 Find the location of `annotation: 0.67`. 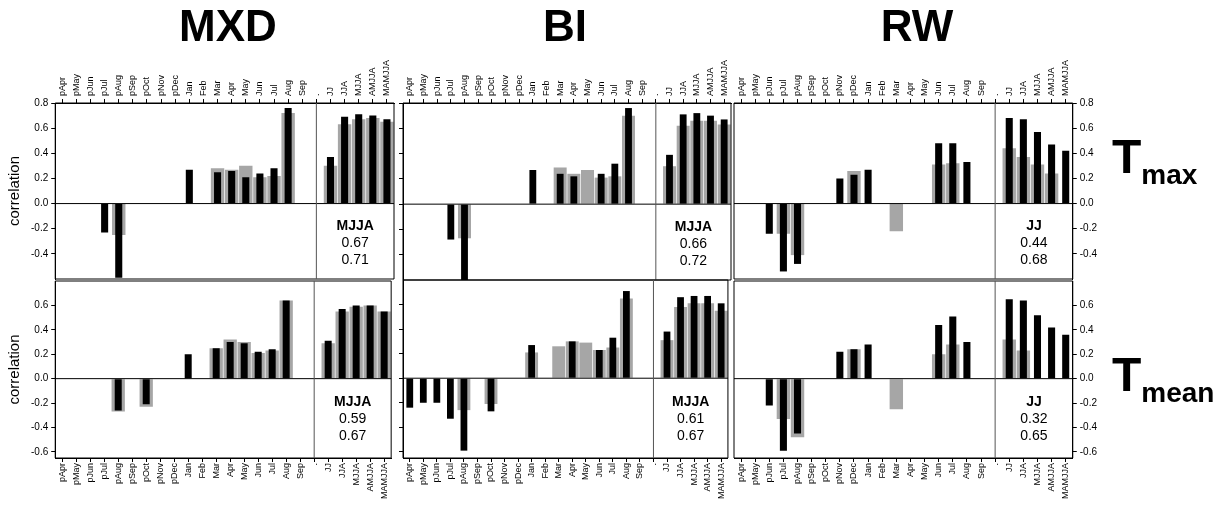

annotation: 0.67 is located at coordinates (353, 435).